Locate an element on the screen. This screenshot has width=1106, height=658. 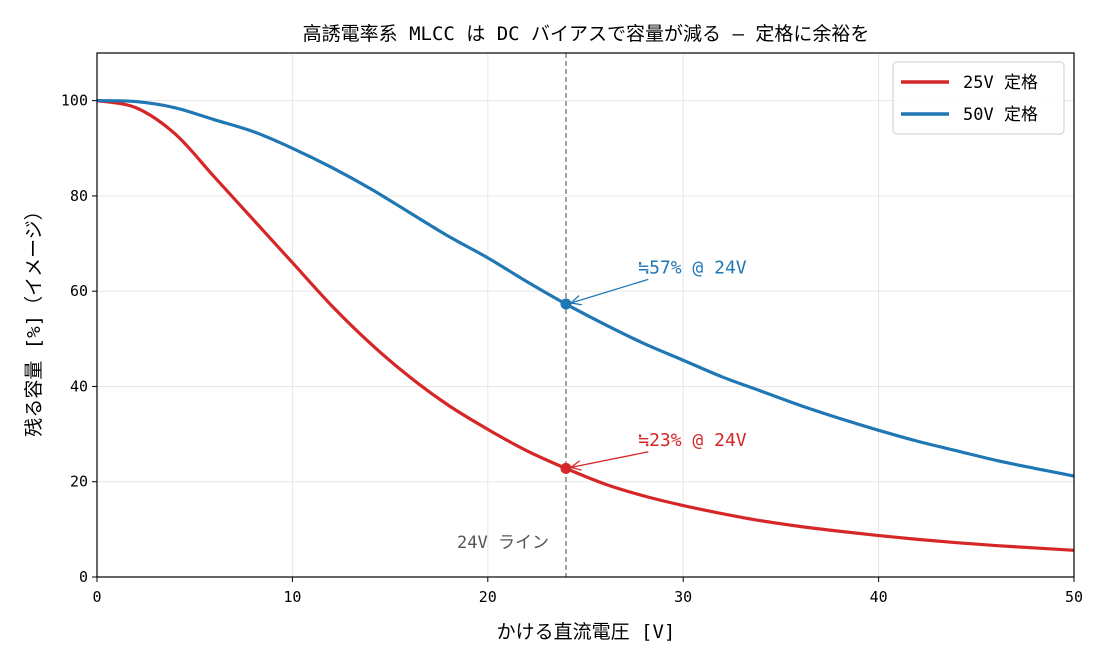
x-tick-label: 10 is located at coordinates (292, 597).